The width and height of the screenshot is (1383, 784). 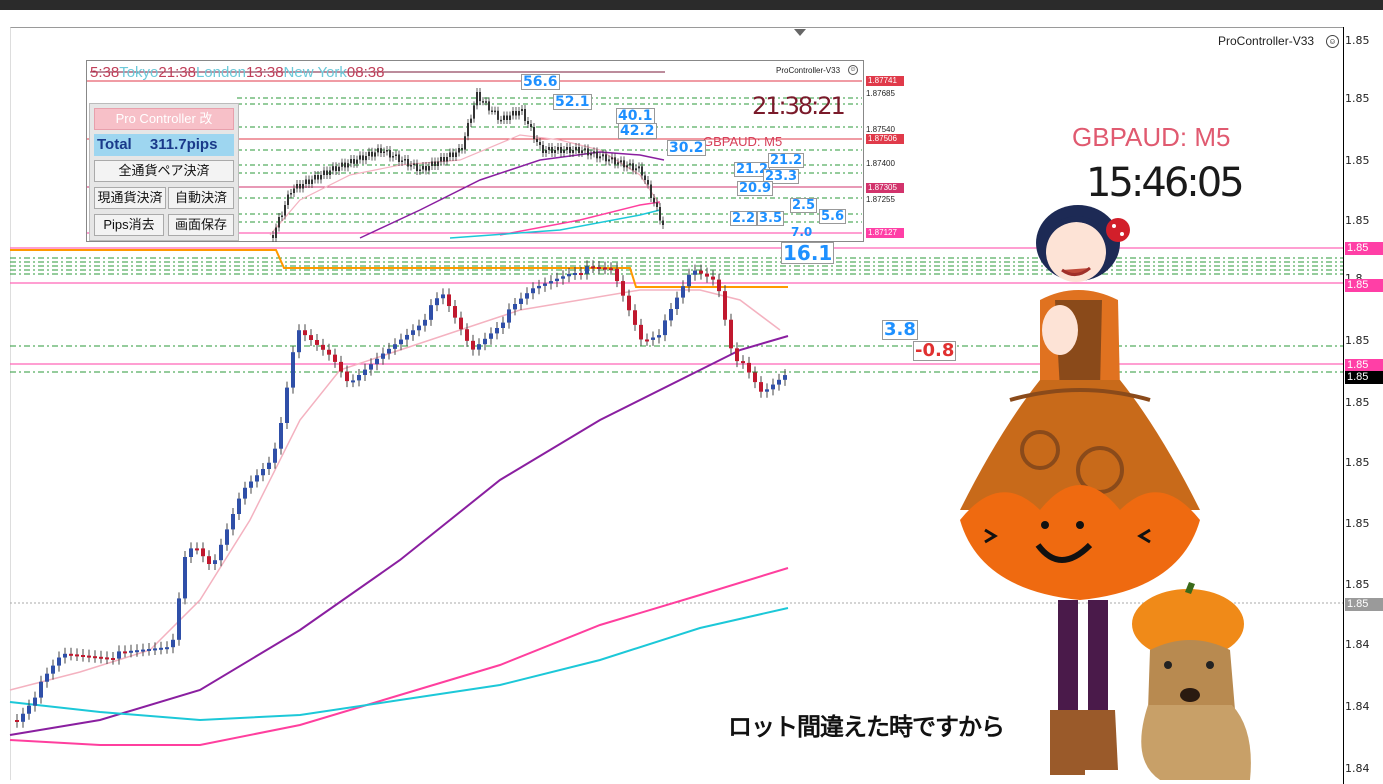 What do you see at coordinates (880, 163) in the screenshot?
I see `inset-price-label: 1.87400` at bounding box center [880, 163].